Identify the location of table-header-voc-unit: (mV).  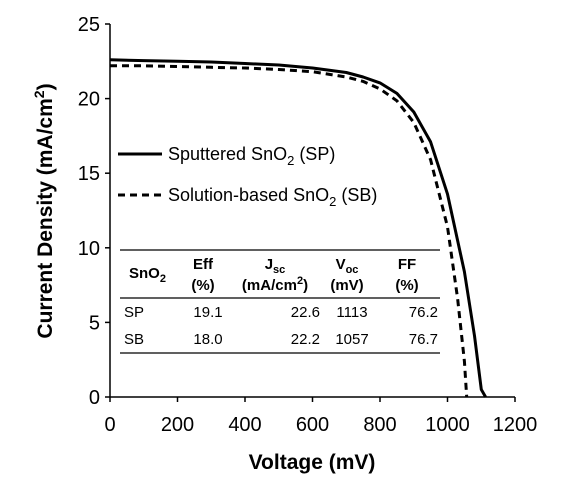
(346, 285).